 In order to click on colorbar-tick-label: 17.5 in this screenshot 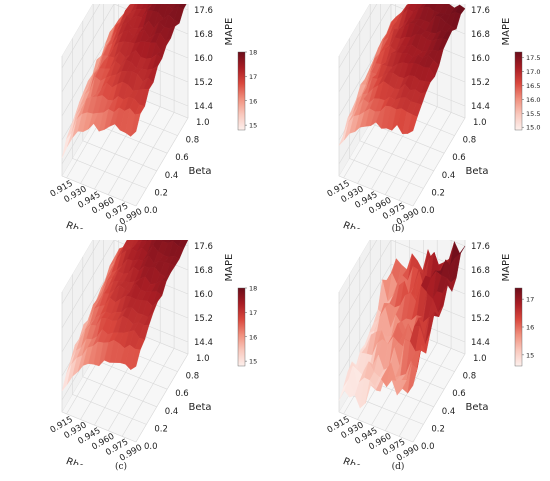, I will do `click(533, 58)`.